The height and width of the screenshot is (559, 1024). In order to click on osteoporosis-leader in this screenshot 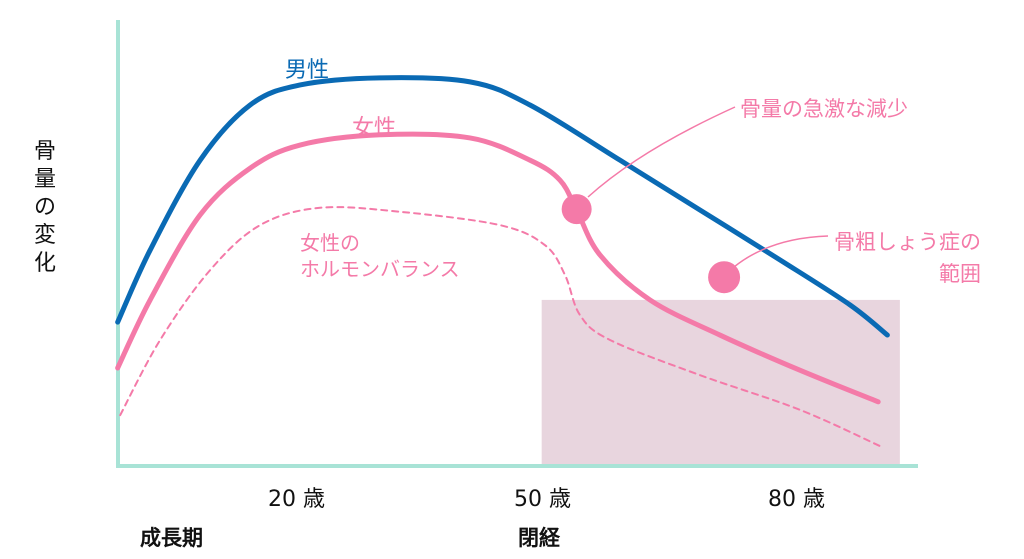, I will do `click(781, 251)`.